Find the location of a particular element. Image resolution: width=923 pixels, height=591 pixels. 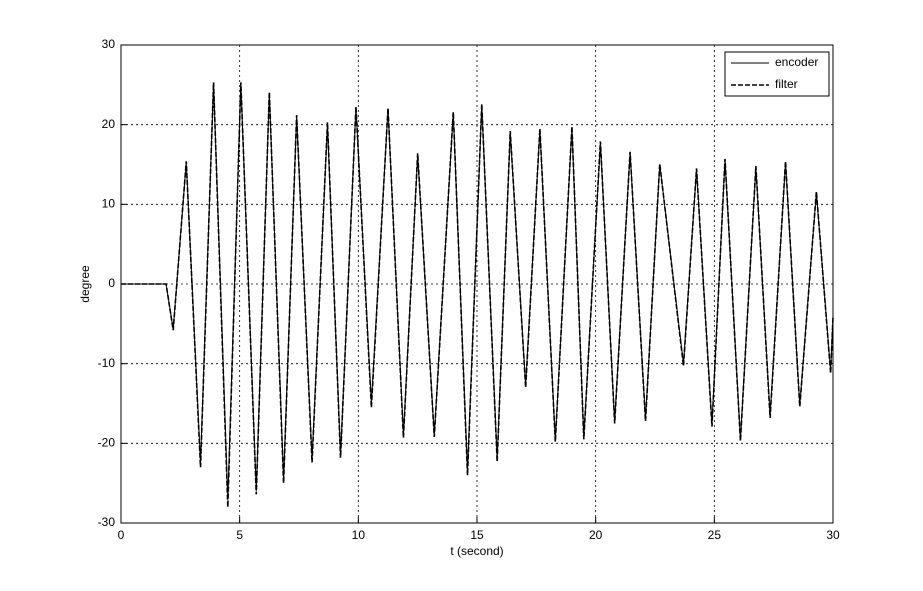

y-tick-label: 20 is located at coordinates (109, 124).